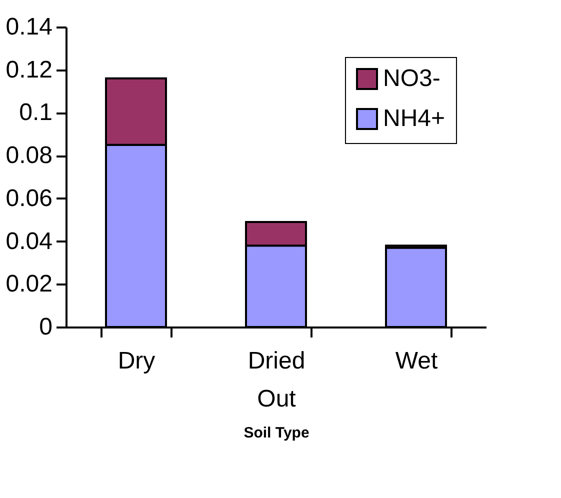  I want to click on x-tick-label: Dry, so click(137, 361).